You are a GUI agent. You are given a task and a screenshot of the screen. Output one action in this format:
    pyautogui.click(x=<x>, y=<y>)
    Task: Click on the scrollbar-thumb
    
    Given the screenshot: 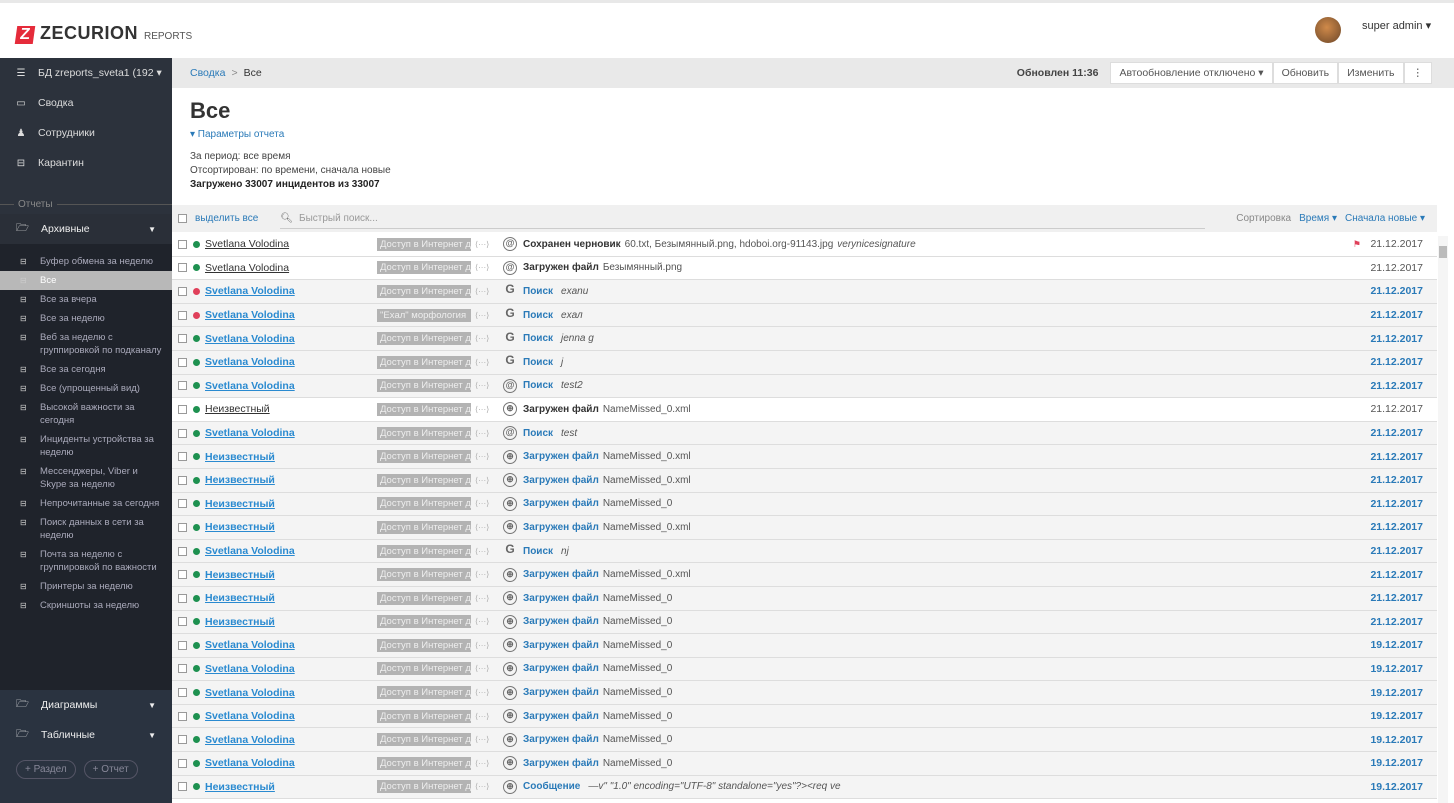 What is the action you would take?
    pyautogui.click(x=1443, y=252)
    